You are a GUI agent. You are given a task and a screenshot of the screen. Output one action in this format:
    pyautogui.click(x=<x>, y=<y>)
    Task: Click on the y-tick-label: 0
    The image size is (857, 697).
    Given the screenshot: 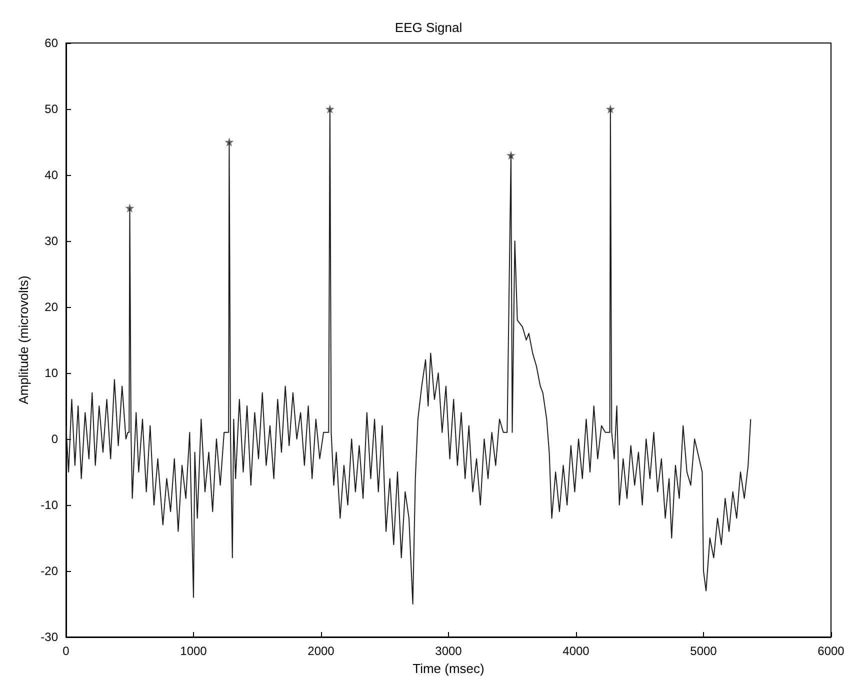 What is the action you would take?
    pyautogui.click(x=54, y=439)
    